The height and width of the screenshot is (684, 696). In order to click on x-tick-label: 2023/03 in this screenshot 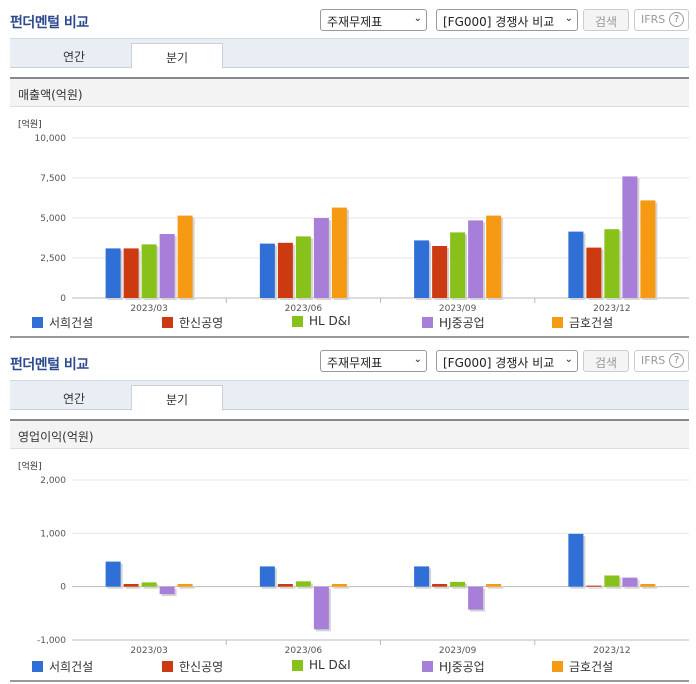, I will do `click(148, 650)`.